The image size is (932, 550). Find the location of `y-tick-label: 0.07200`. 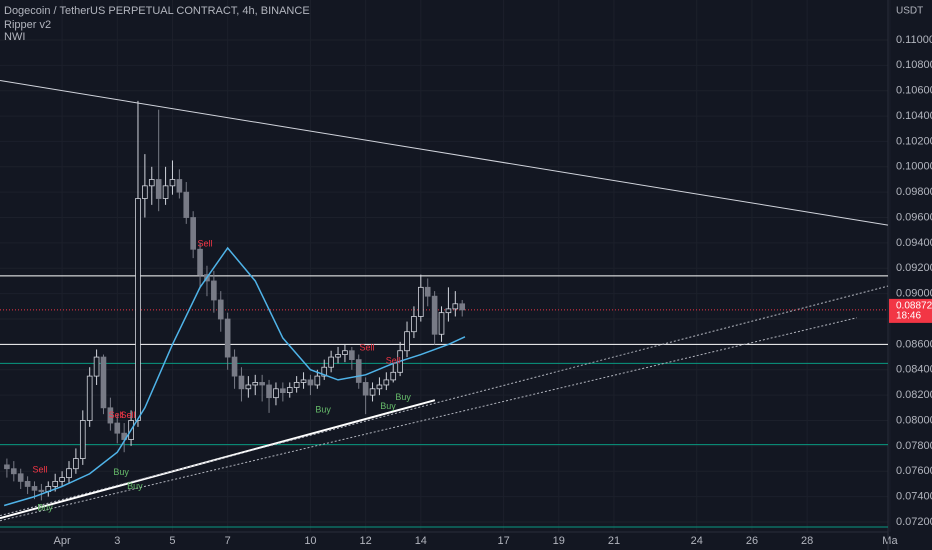

y-tick-label: 0.07200 is located at coordinates (914, 522).